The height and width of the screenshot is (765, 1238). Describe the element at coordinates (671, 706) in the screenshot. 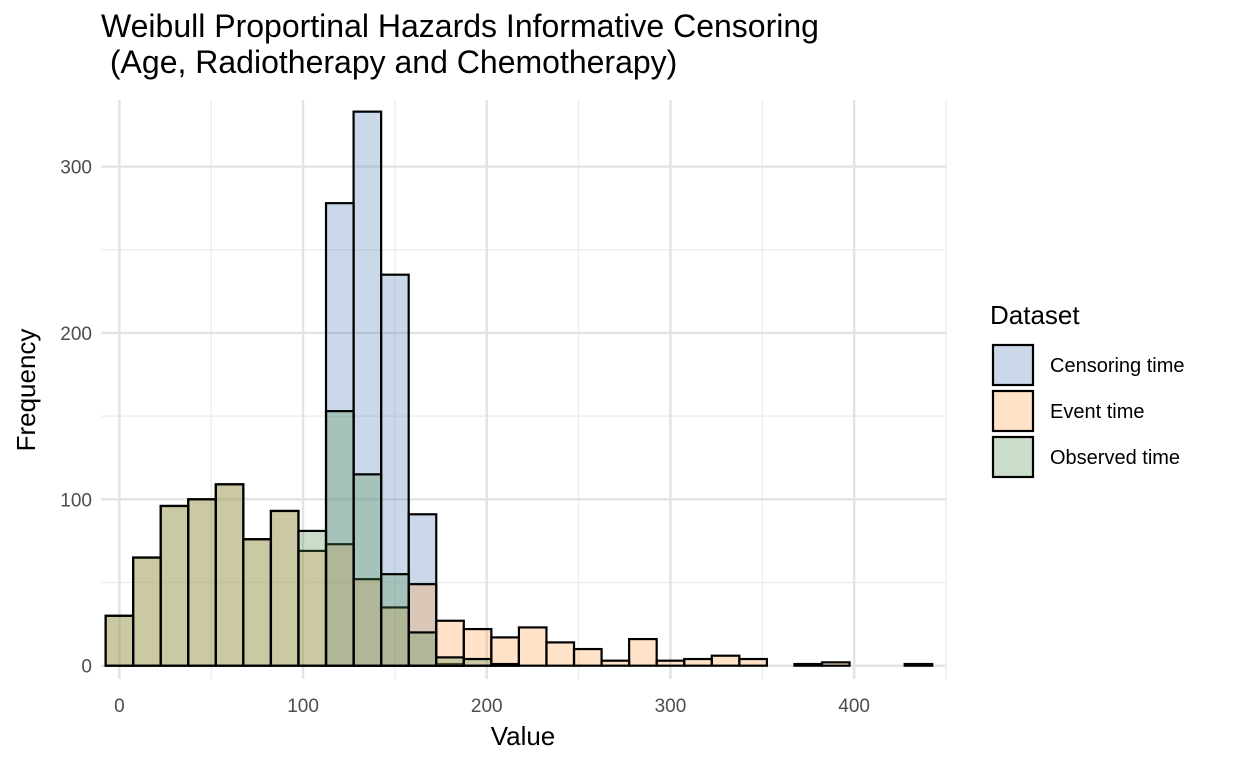

I see `x-tick-label: 300` at that location.